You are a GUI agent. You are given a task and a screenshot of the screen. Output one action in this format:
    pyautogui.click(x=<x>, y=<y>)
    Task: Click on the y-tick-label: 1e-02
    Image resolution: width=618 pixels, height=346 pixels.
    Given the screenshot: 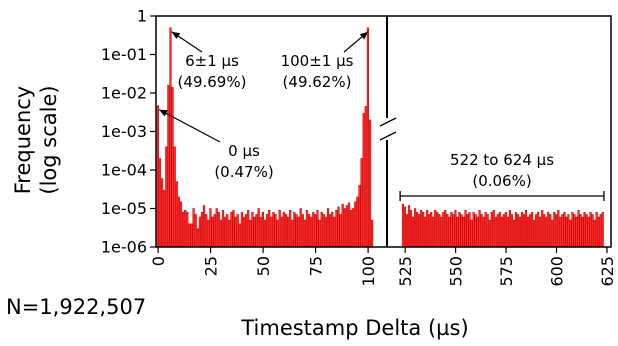 What is the action you would take?
    pyautogui.click(x=124, y=93)
    